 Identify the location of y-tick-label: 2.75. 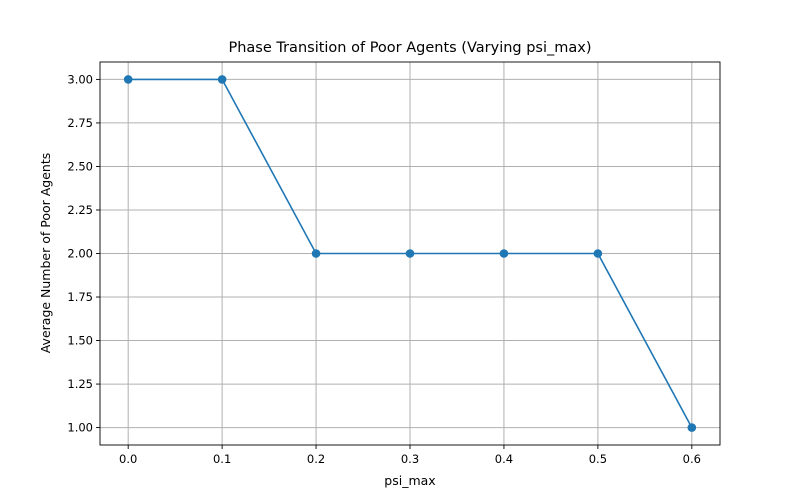
(80, 123).